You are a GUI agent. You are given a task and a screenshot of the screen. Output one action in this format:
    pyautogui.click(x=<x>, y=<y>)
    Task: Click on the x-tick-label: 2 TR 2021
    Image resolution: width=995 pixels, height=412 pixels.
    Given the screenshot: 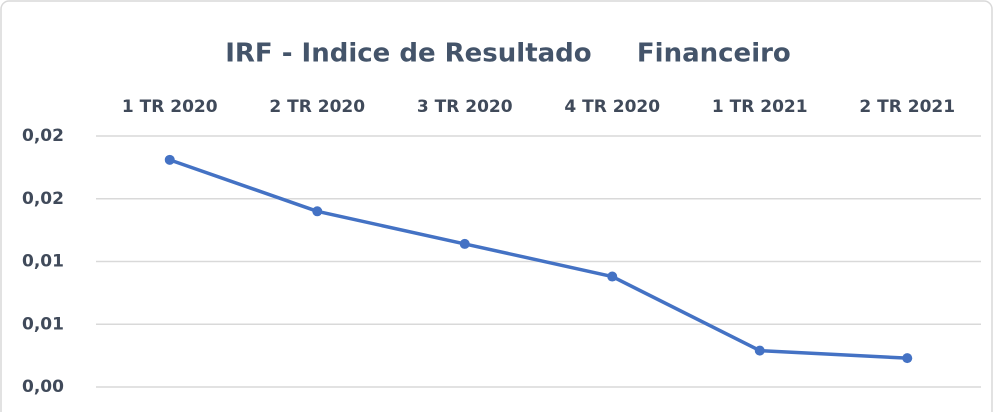 What is the action you would take?
    pyautogui.click(x=907, y=107)
    